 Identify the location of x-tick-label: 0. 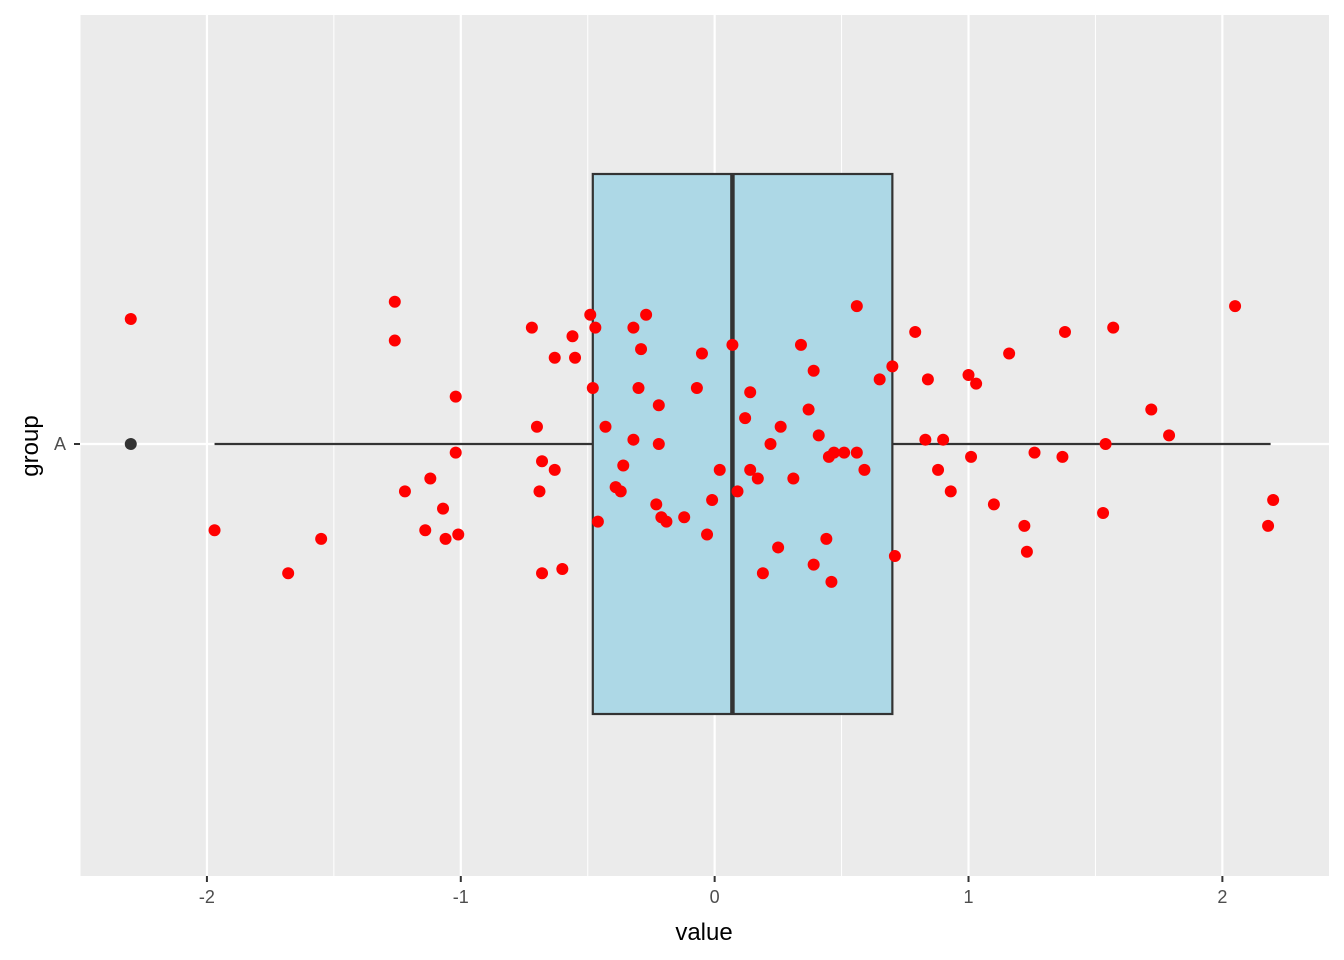
(715, 897).